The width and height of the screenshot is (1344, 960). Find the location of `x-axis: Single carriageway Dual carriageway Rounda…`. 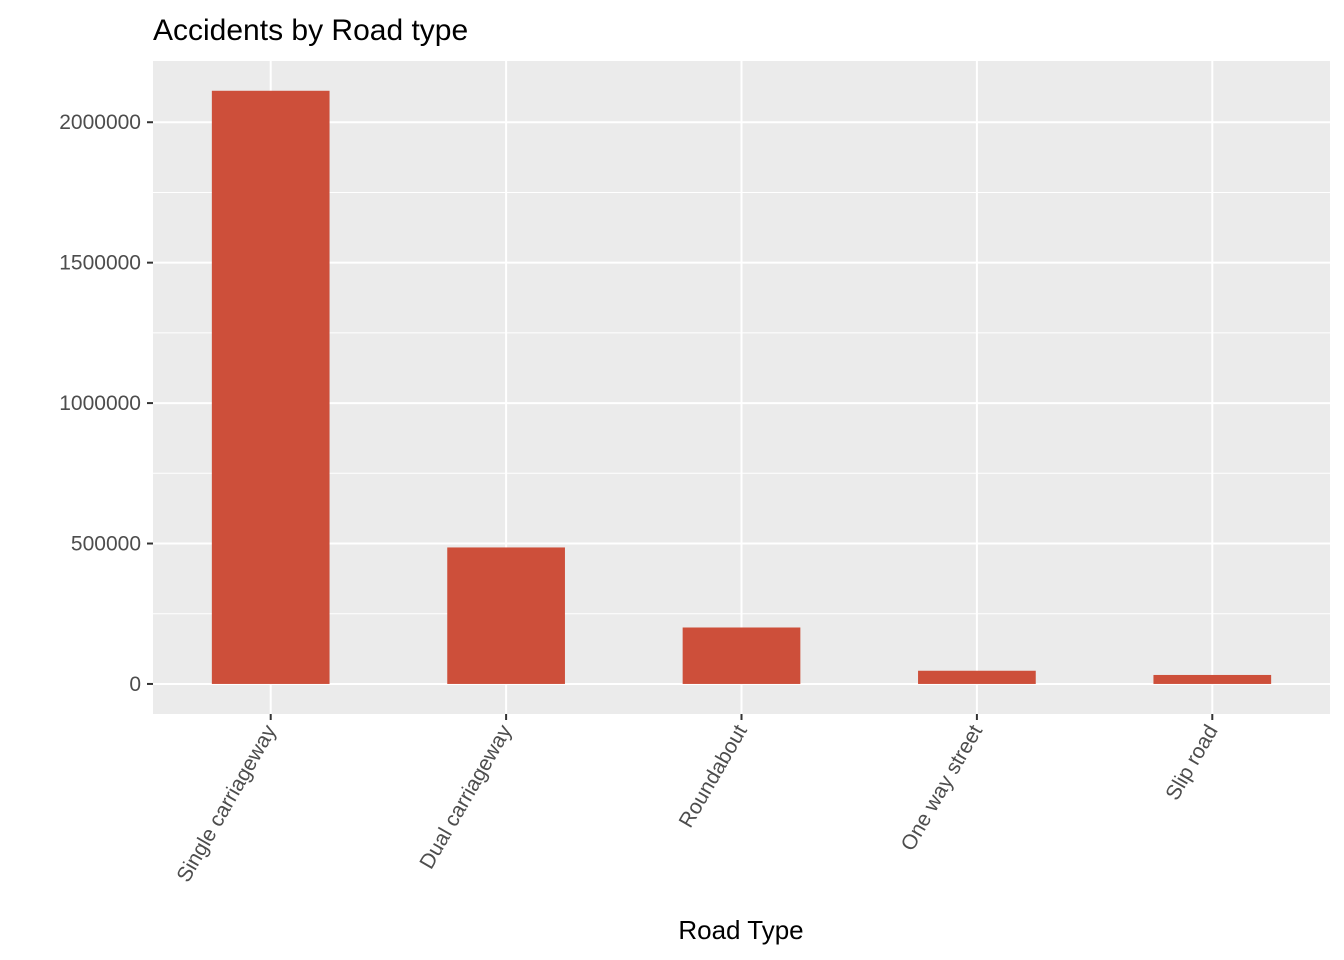

x-axis: Single carriageway Dual carriageway Rounda… is located at coordinates (697, 800).